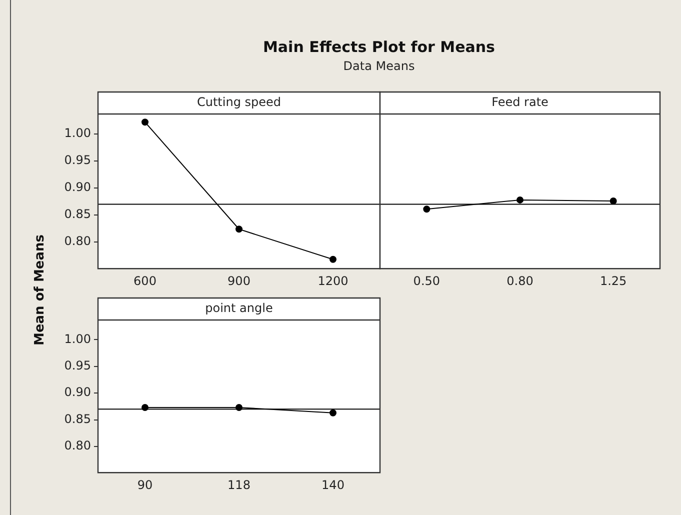 The image size is (681, 515). I want to click on chart-title: Main Effects Plot for Means, so click(379, 47).